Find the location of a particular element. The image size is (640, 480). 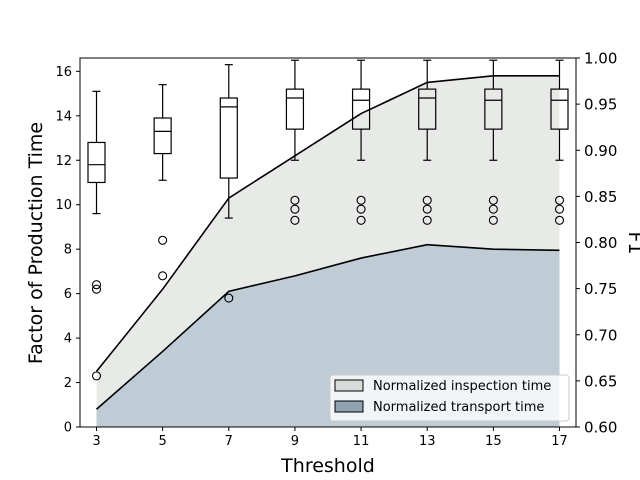

y2-tick-label: 0.75 is located at coordinates (600, 289).